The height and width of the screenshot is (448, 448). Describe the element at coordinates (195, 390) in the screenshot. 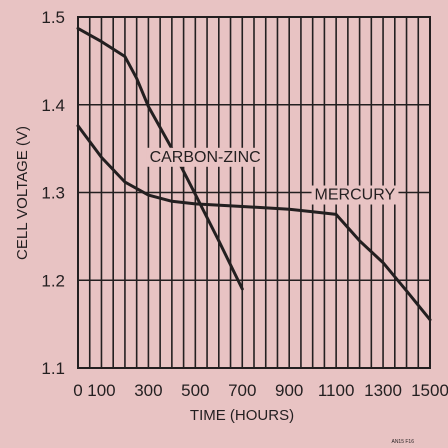

I see `x-tick-label: 500` at that location.